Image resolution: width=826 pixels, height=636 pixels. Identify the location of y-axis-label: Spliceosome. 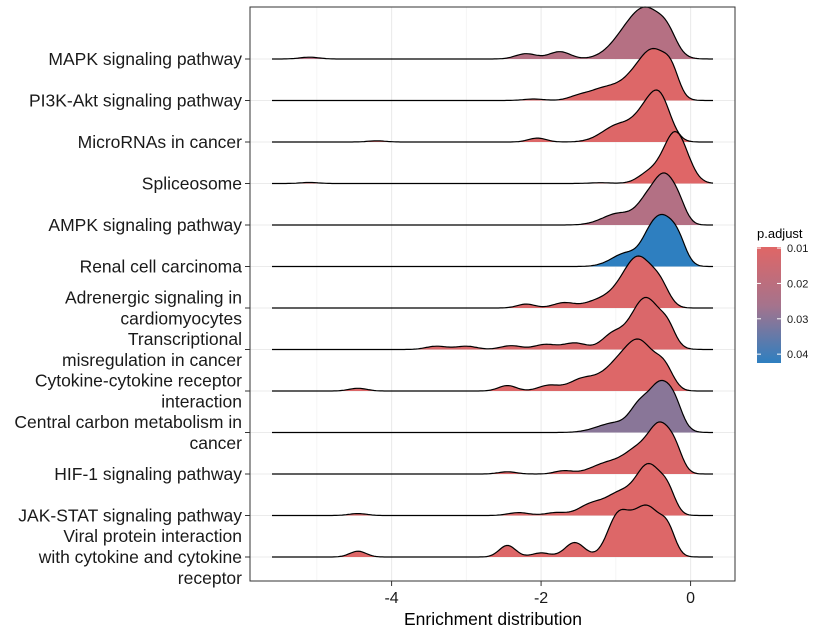
(192, 184).